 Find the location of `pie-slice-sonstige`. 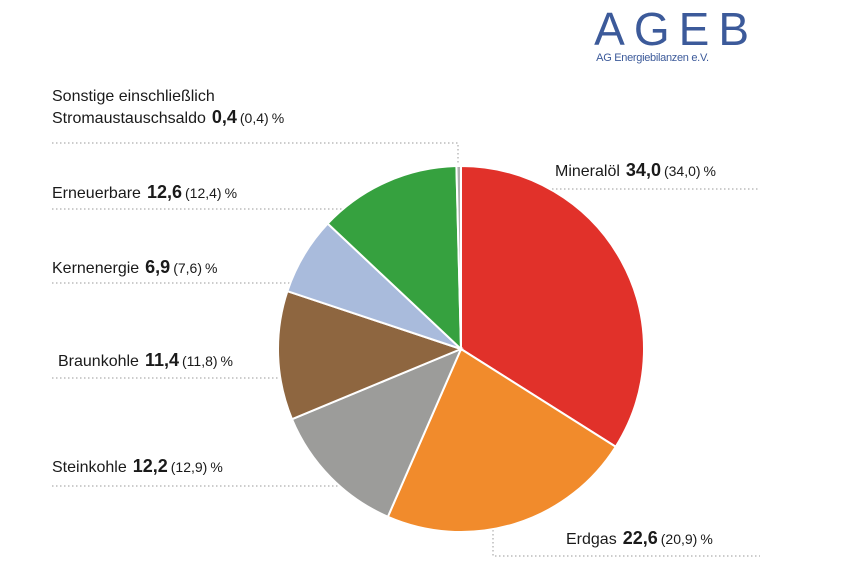

pie-slice-sonstige is located at coordinates (458, 257).